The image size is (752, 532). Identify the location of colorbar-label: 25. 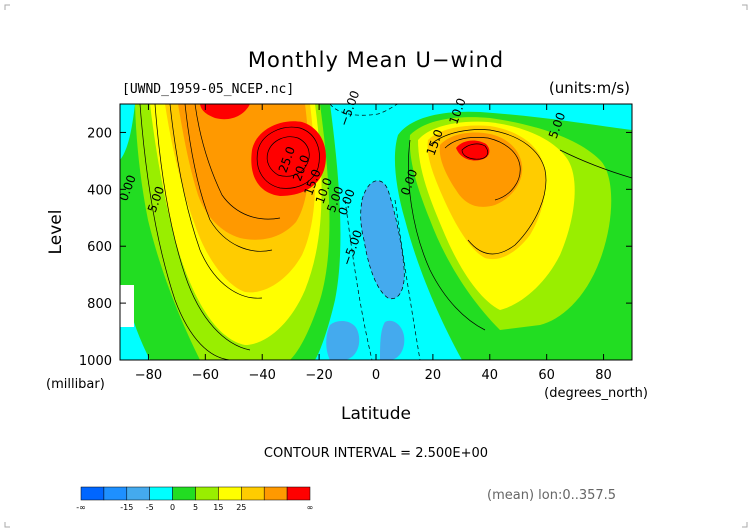
(241, 507).